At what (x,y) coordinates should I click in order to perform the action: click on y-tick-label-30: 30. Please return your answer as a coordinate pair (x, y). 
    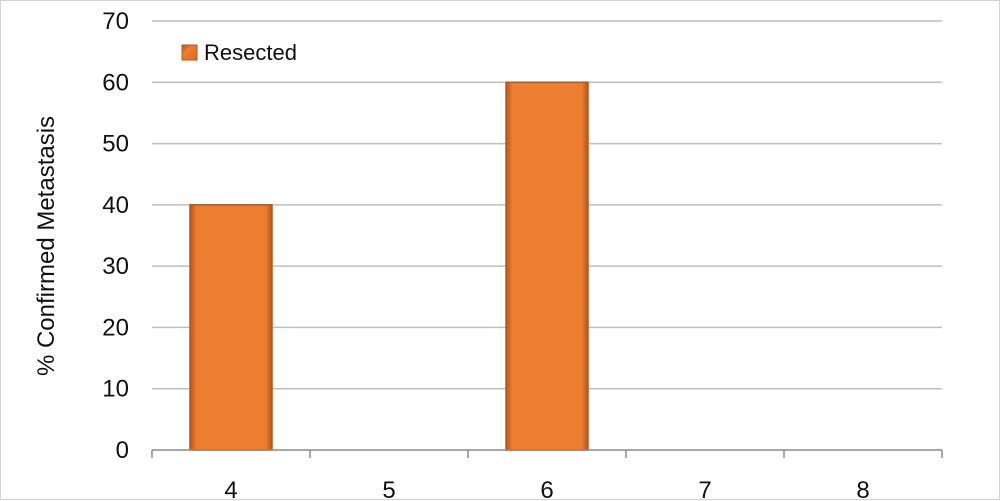
    Looking at the image, I should click on (115, 266).